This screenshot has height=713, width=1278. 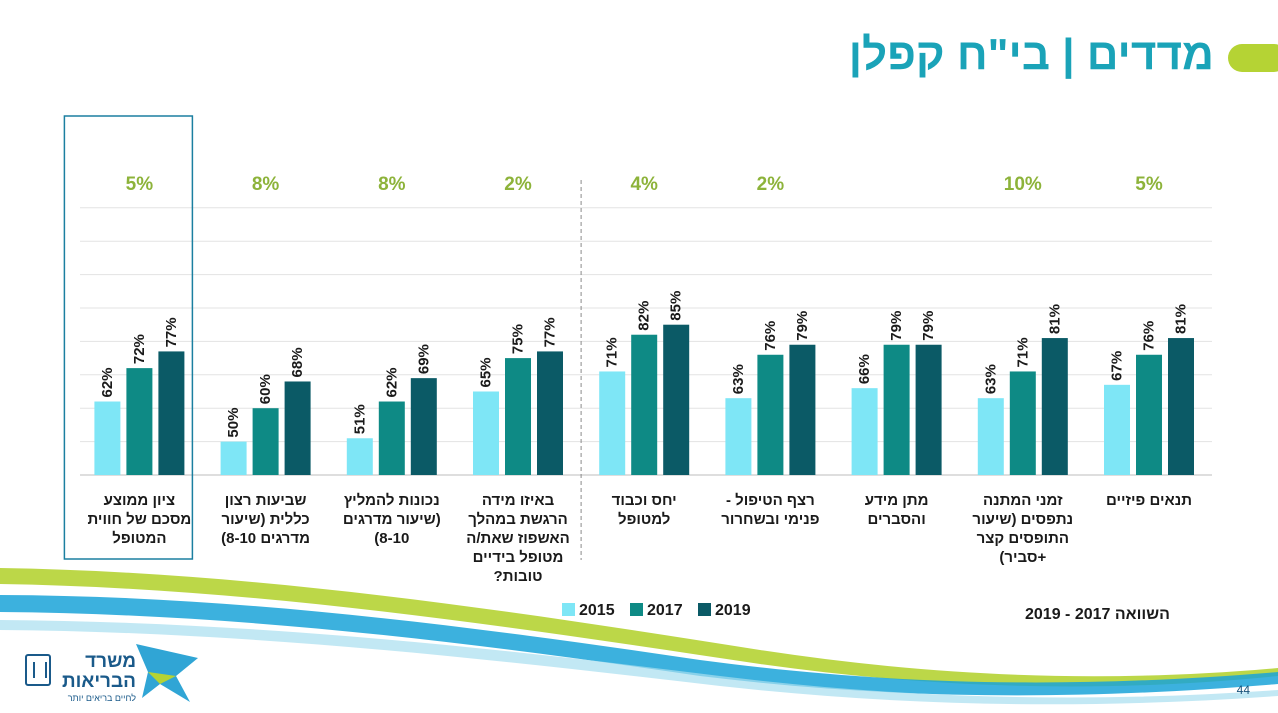 I want to click on category-label: תנאים פיזיים, so click(x=1149, y=500).